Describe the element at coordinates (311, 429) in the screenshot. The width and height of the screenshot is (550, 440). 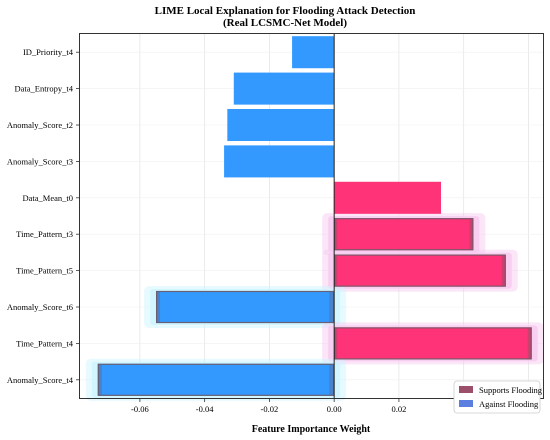
I see `x-axis-label: Feature Importance Weight` at that location.